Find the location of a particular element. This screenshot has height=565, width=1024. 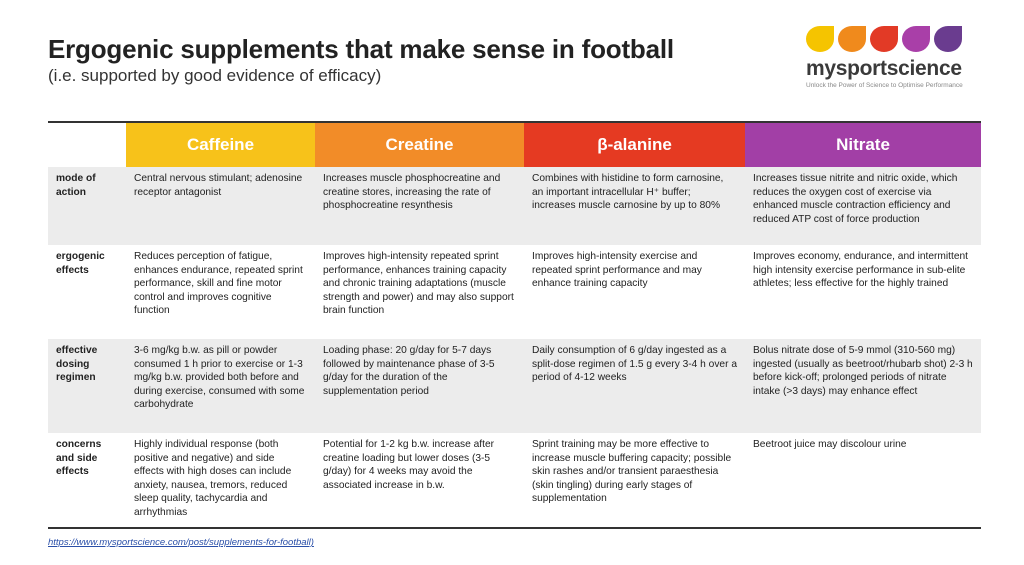

petal-yellow is located at coordinates (820, 39).